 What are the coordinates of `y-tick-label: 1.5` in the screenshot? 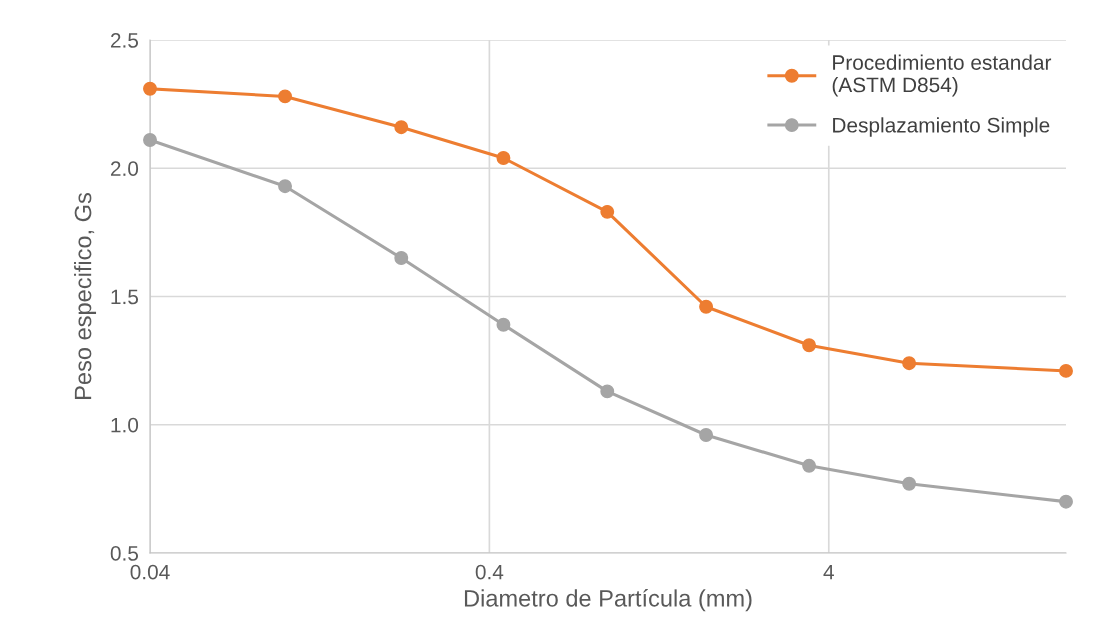 It's located at (125, 297).